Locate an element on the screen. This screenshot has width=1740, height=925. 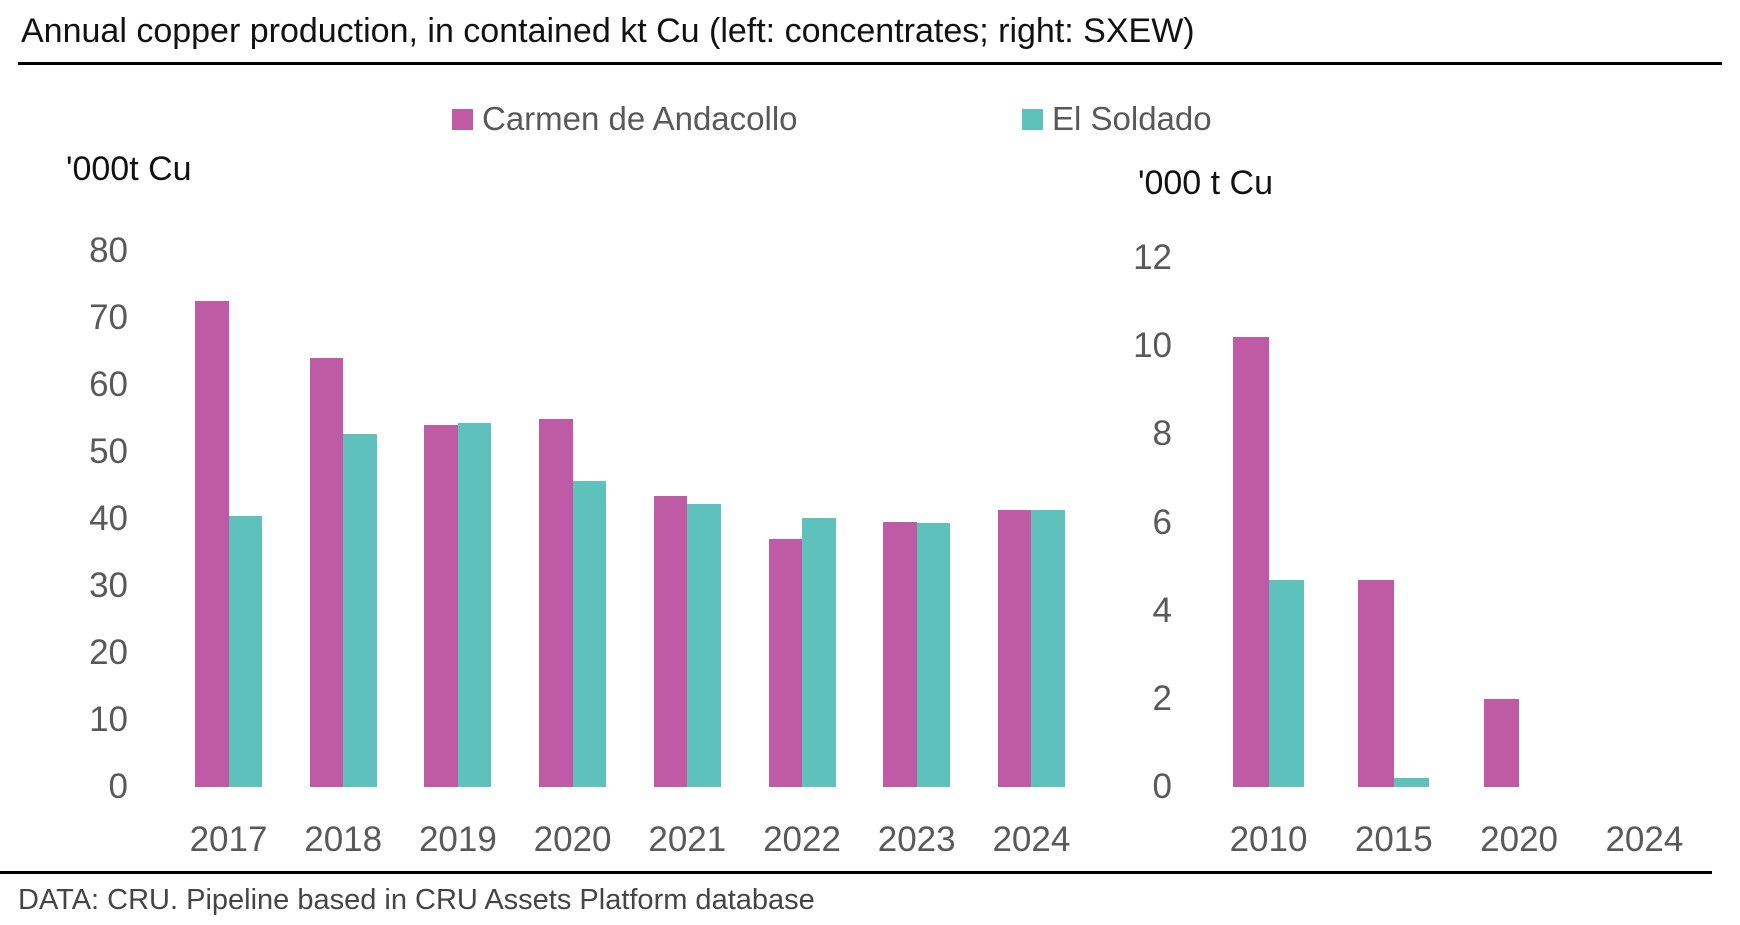
x-tick-label-concentrates-2017: 2017 is located at coordinates (228, 839).